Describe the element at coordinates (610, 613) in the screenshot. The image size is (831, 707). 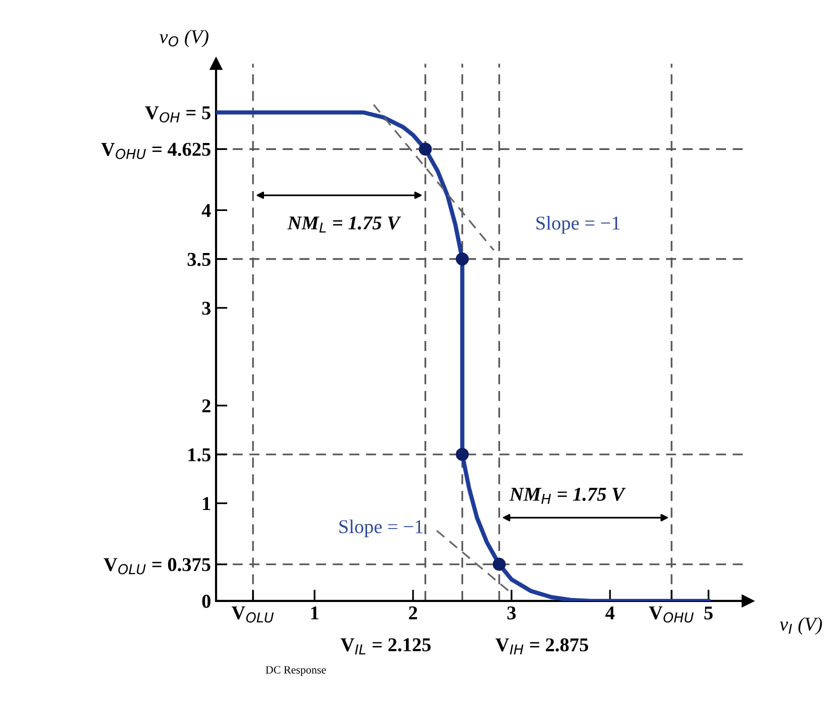
I see `x-tick-label: 4` at that location.